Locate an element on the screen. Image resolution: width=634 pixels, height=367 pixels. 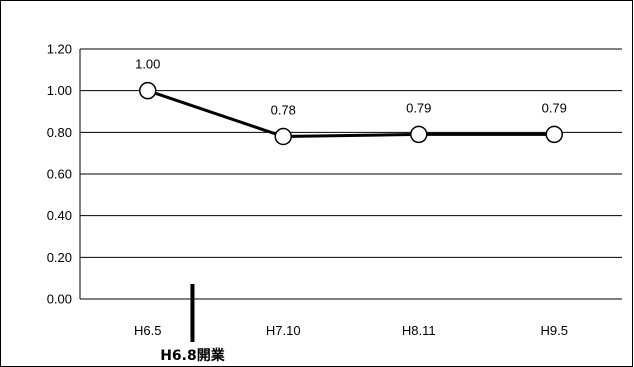
x-axis-tick-labels: H6.5 H7.10 H8.11 H9.5 is located at coordinates (351, 330).